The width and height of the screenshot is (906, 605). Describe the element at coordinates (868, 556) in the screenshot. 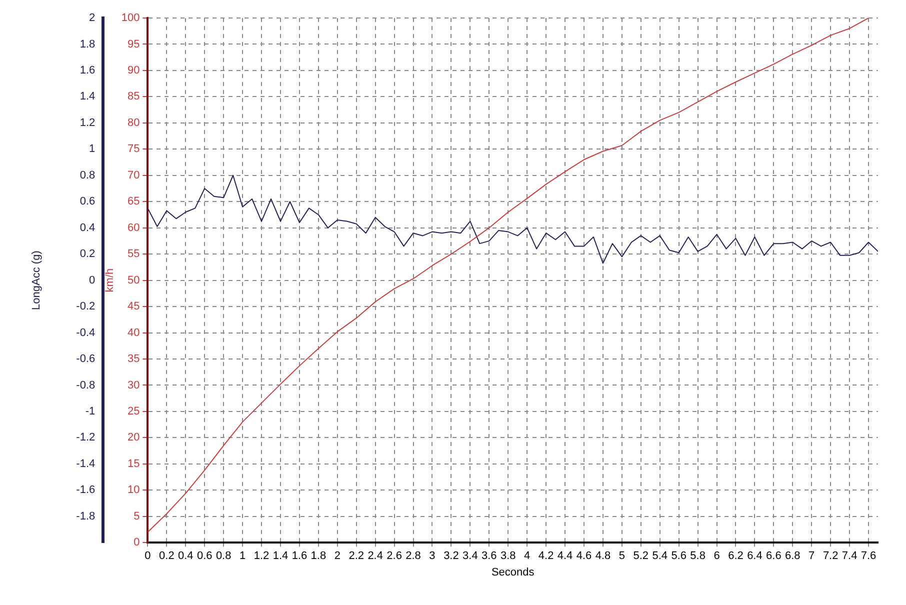

I see `x-tick-label: 7.6` at that location.